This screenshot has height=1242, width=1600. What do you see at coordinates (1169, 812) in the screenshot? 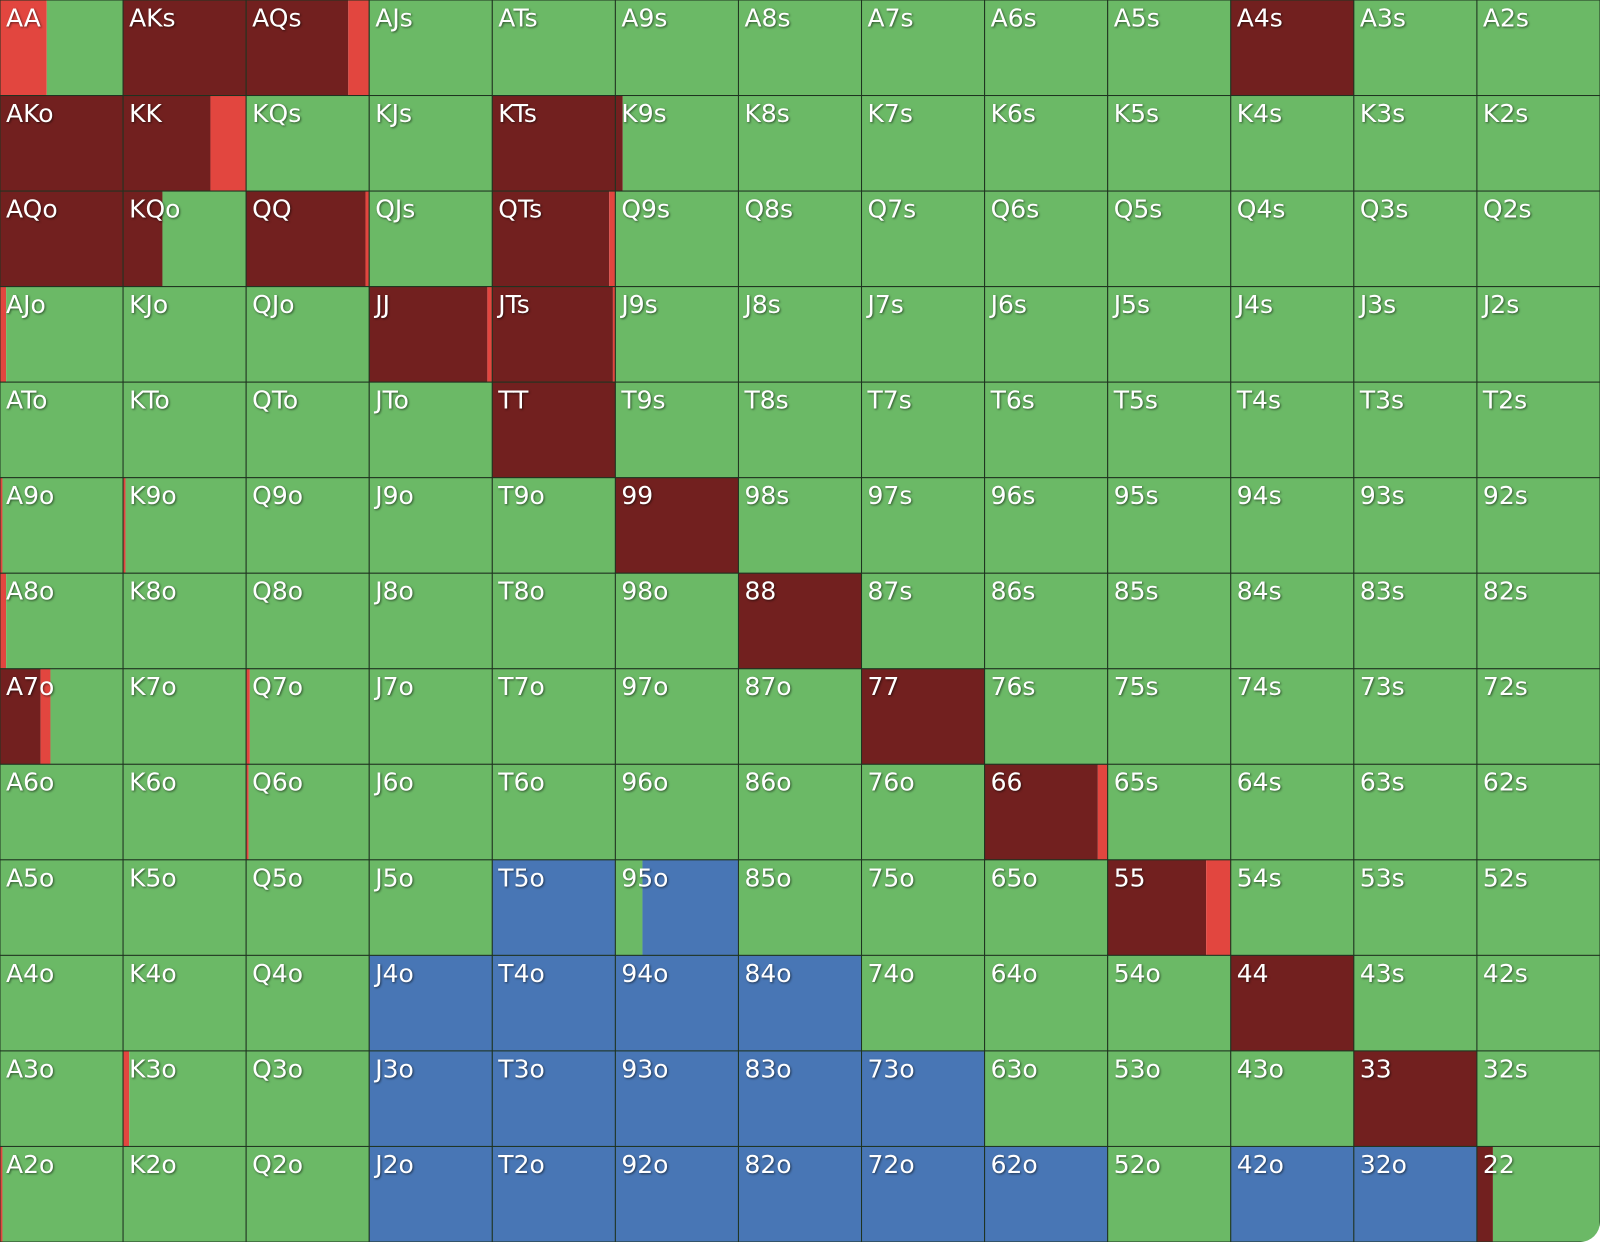
I see `hand-cell: 65s` at bounding box center [1169, 812].